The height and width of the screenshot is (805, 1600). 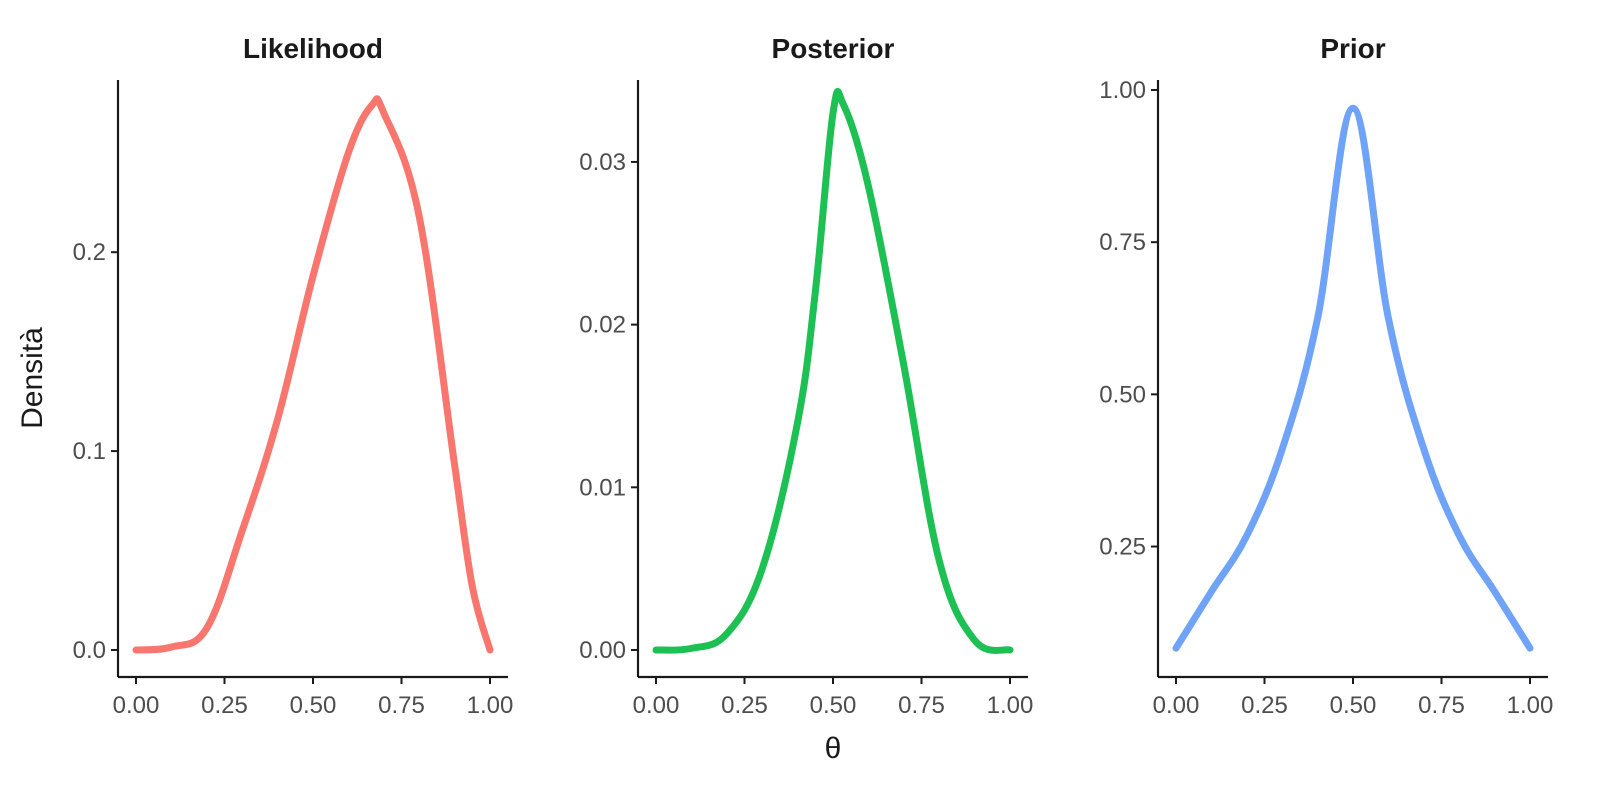 I want to click on y-tick-label: 0.03, so click(x=602, y=162).